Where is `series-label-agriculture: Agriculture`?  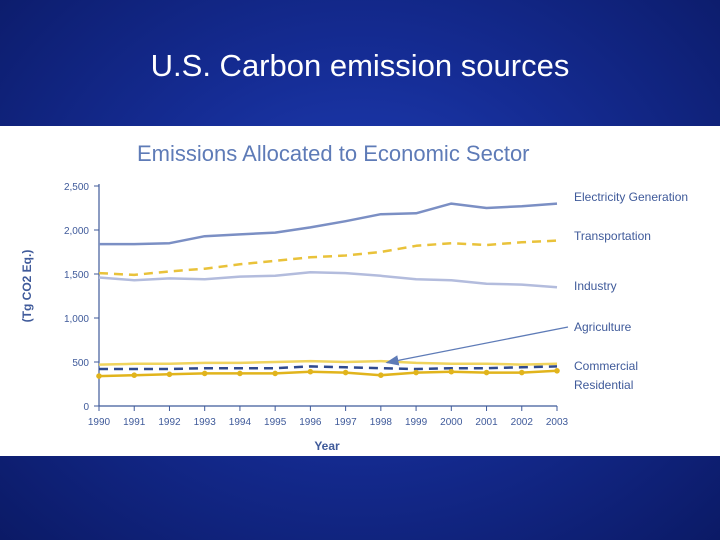 series-label-agriculture: Agriculture is located at coordinates (603, 327).